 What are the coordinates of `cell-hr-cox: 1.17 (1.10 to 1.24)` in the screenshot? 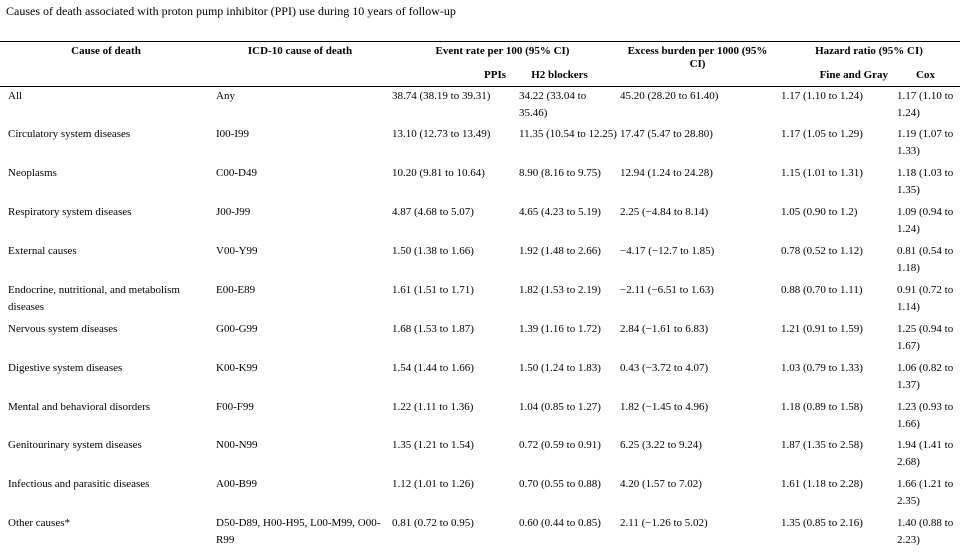 It's located at (925, 104).